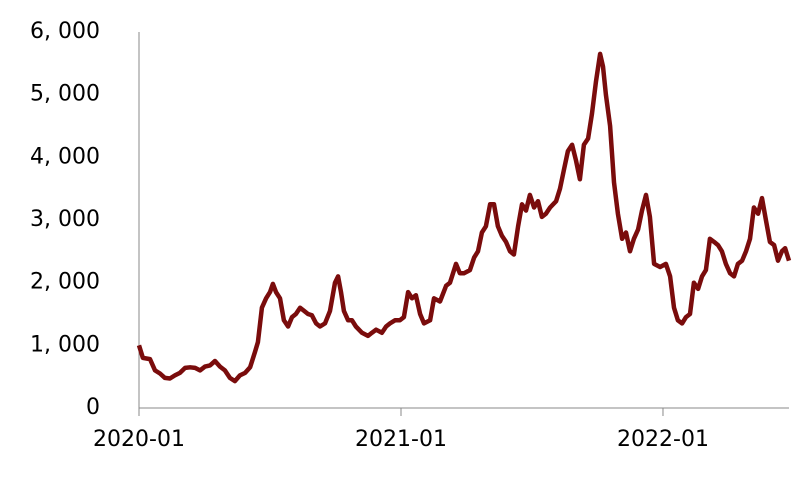 The width and height of the screenshot is (809, 490). What do you see at coordinates (65, 94) in the screenshot?
I see `y-tick-label: 5, 000` at bounding box center [65, 94].